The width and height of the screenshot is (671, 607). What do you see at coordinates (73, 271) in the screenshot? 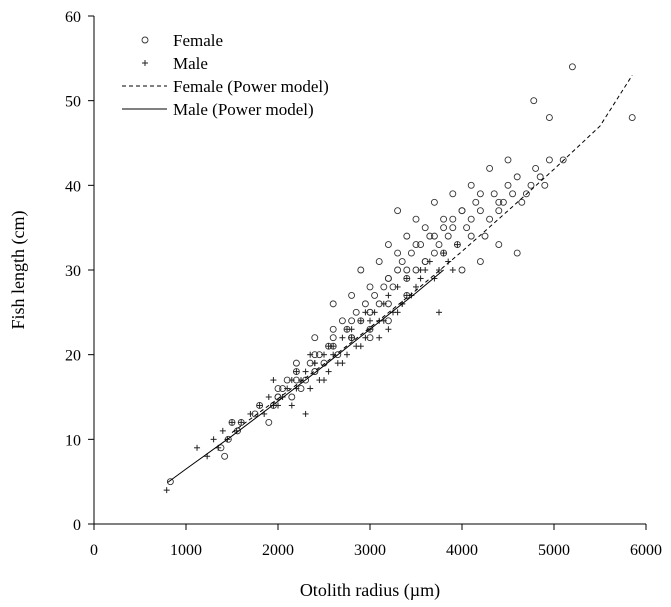
I see `y-tick-label: 30` at bounding box center [73, 271].